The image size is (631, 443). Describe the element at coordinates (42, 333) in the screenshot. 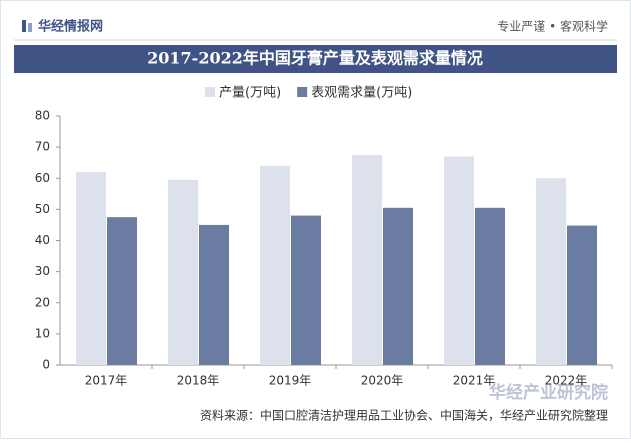

I see `y-tick-label: 10` at that location.